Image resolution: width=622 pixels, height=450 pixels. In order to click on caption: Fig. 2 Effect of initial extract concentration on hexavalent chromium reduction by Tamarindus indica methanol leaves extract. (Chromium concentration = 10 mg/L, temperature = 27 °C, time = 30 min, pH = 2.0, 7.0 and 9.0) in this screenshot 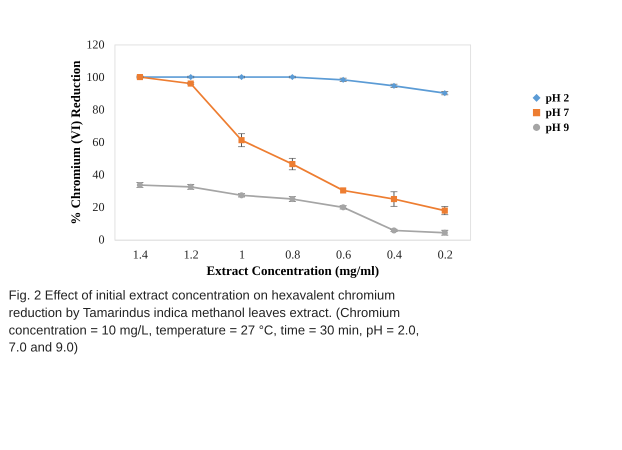, I will do `click(214, 321)`.